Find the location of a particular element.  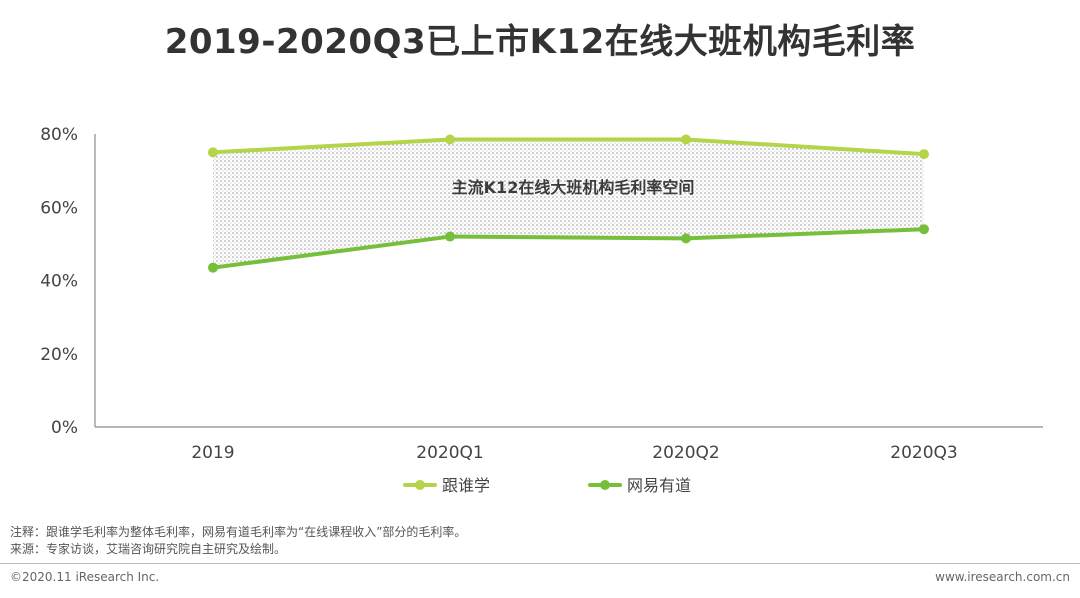

legend-label: 跟谁学 is located at coordinates (466, 485).